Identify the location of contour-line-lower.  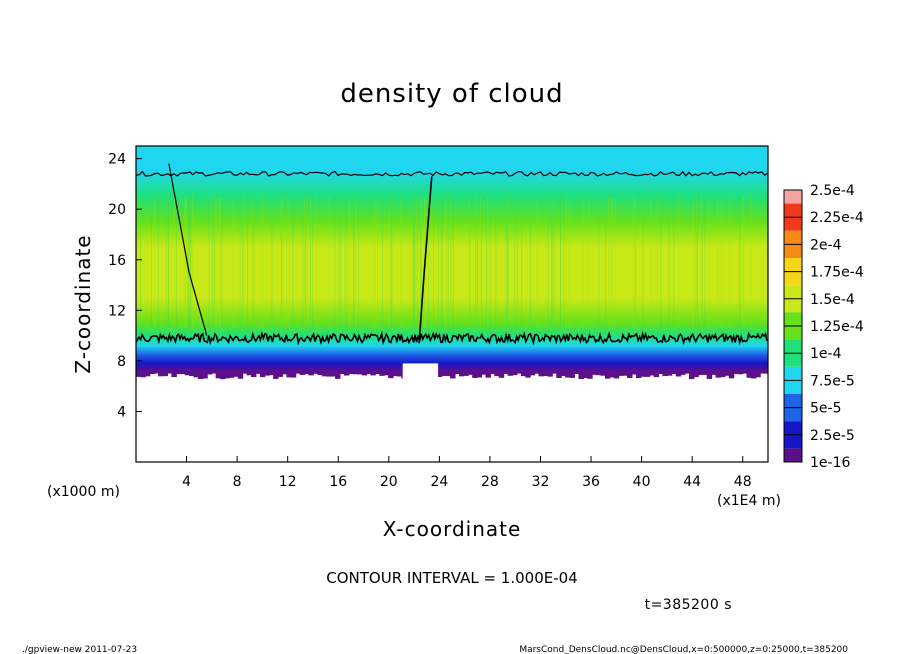
(452, 338).